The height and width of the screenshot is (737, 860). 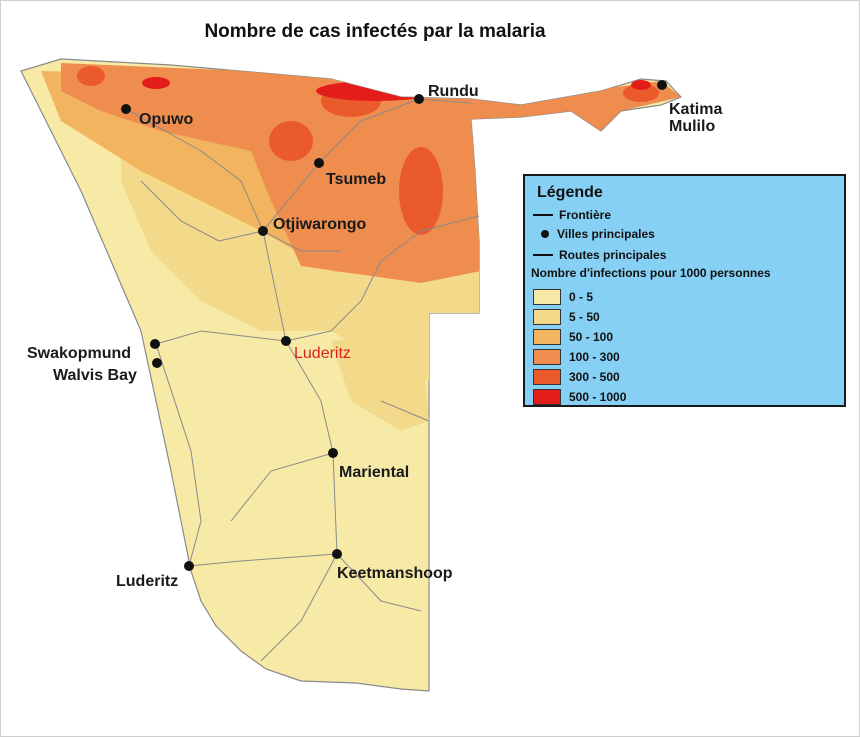 What do you see at coordinates (651, 273) in the screenshot?
I see `legend-scale-heading: Nombre d'infections pour 1000 personnes` at bounding box center [651, 273].